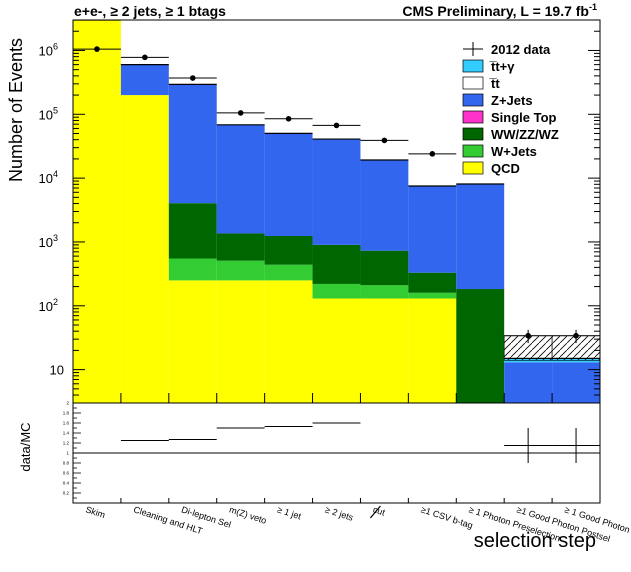  Describe the element at coordinates (25, 446) in the screenshot. I see `ratio-axis-label: data/MC` at that location.